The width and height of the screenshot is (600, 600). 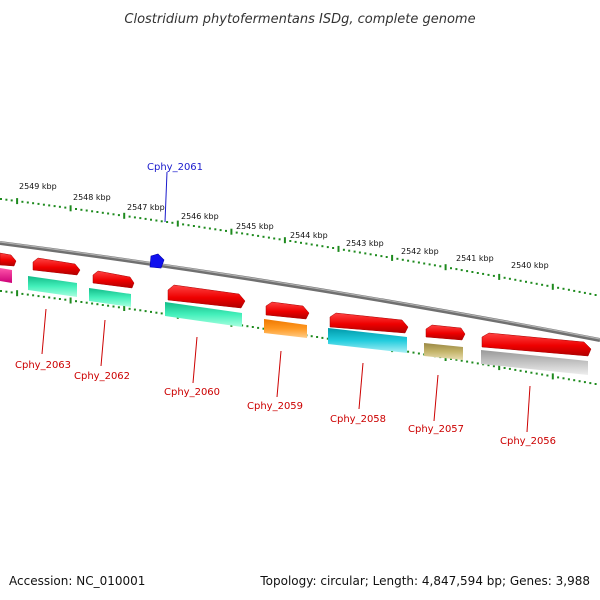 I want to click on gene-label-cphy-2063: Cphy_2063, so click(x=43, y=365).